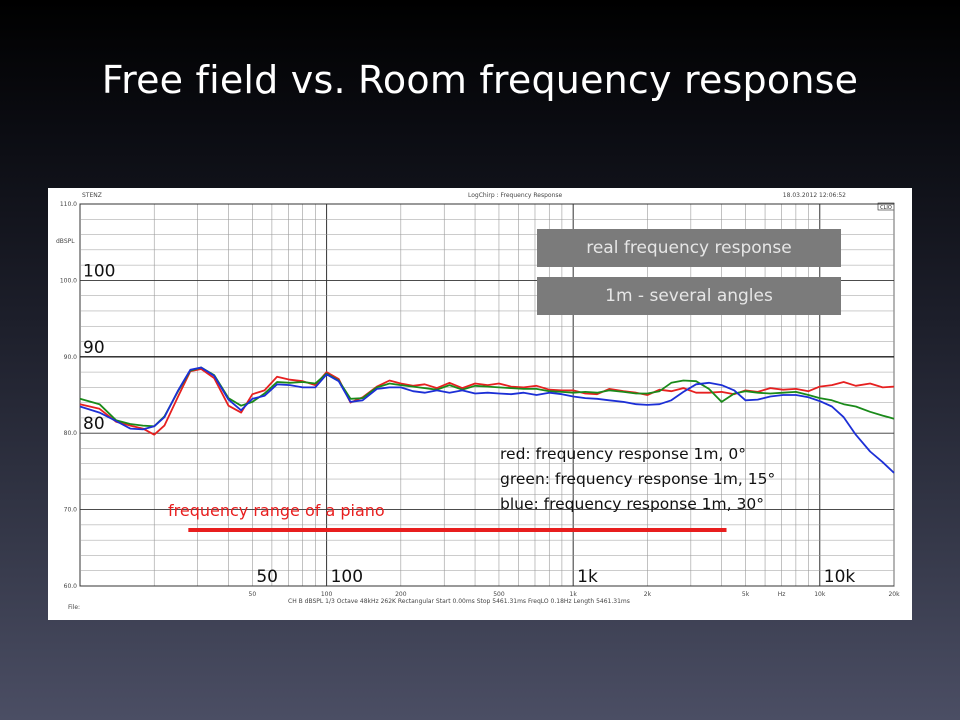 Image resolution: width=960 pixels, height=720 pixels. What do you see at coordinates (894, 594) in the screenshot?
I see `x-tick-label: 20k` at bounding box center [894, 594].